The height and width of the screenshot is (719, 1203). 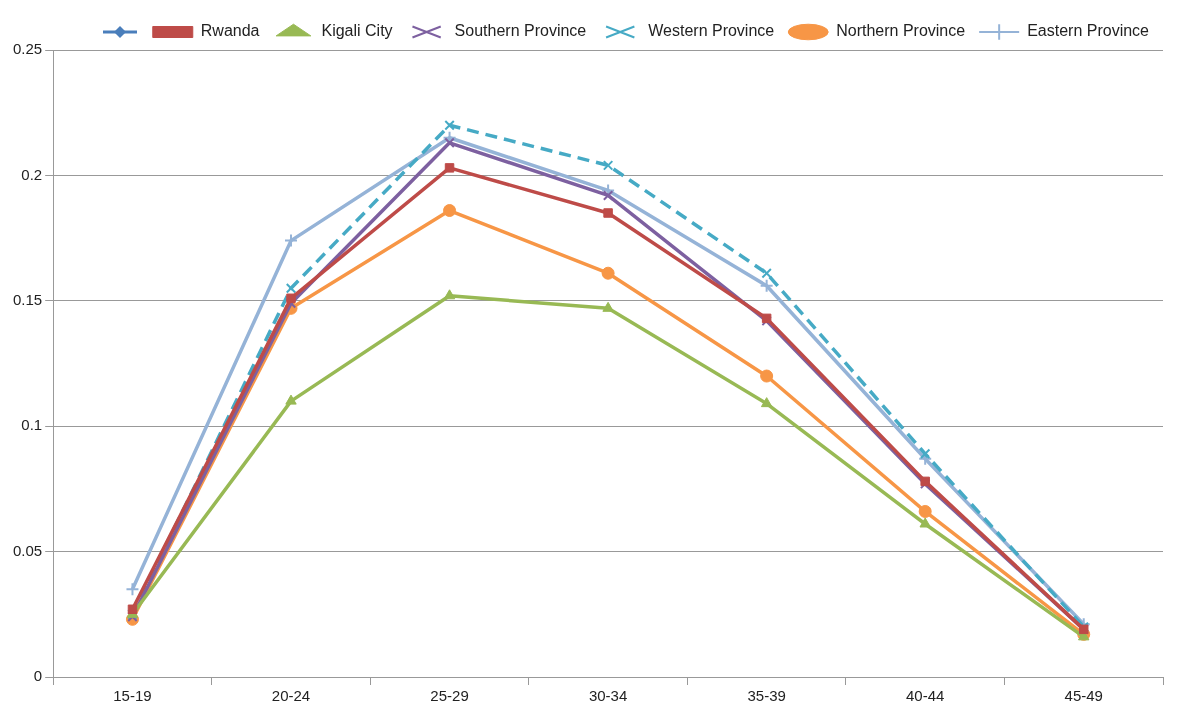 What do you see at coordinates (1088, 31) in the screenshot?
I see `legend-label: Eastern Province` at bounding box center [1088, 31].